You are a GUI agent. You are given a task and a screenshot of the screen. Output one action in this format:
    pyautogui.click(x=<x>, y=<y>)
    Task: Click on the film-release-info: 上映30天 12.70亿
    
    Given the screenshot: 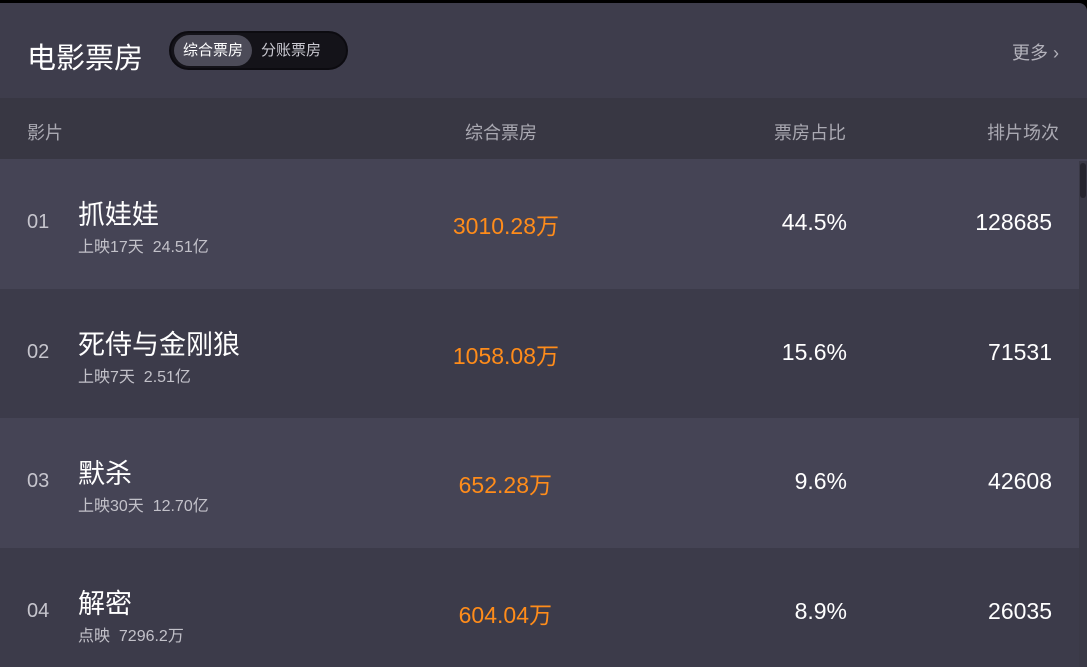 What is the action you would take?
    pyautogui.click(x=143, y=506)
    